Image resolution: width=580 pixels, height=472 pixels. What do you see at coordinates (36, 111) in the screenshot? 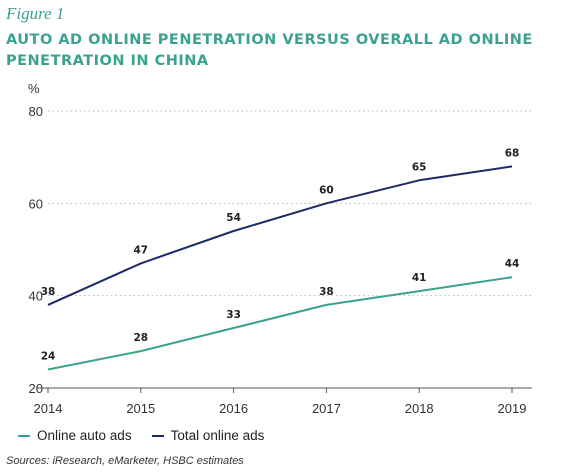
I see `y-tick-label-80: 80` at bounding box center [36, 111].